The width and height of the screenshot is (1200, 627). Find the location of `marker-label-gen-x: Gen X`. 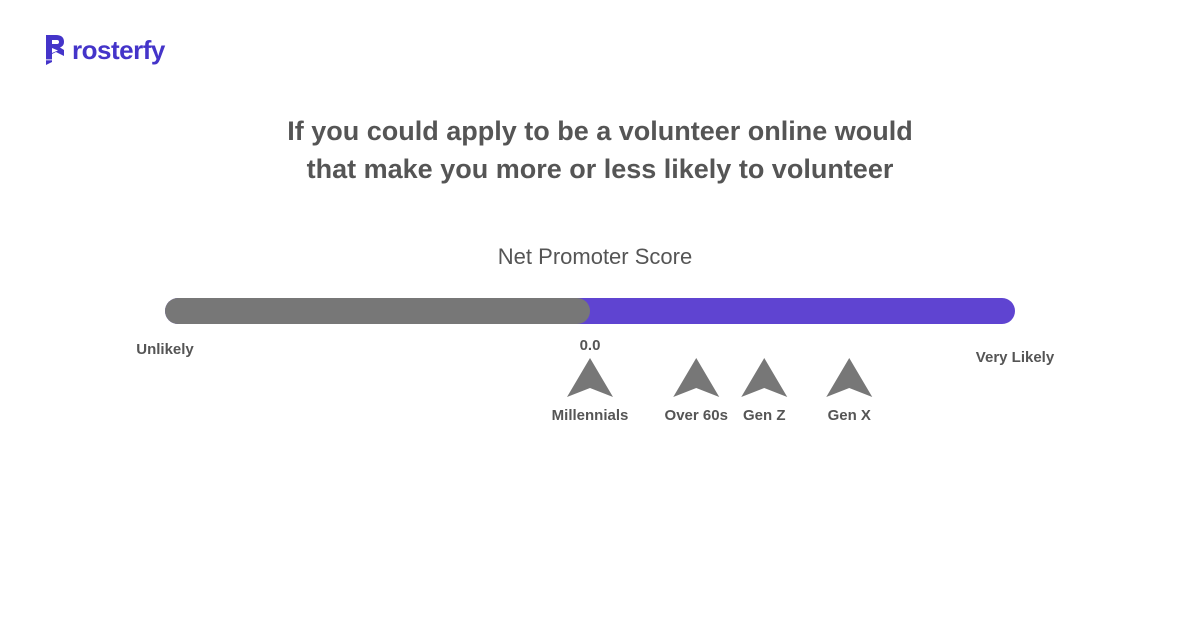

marker-label-gen-x: Gen X is located at coordinates (849, 415).